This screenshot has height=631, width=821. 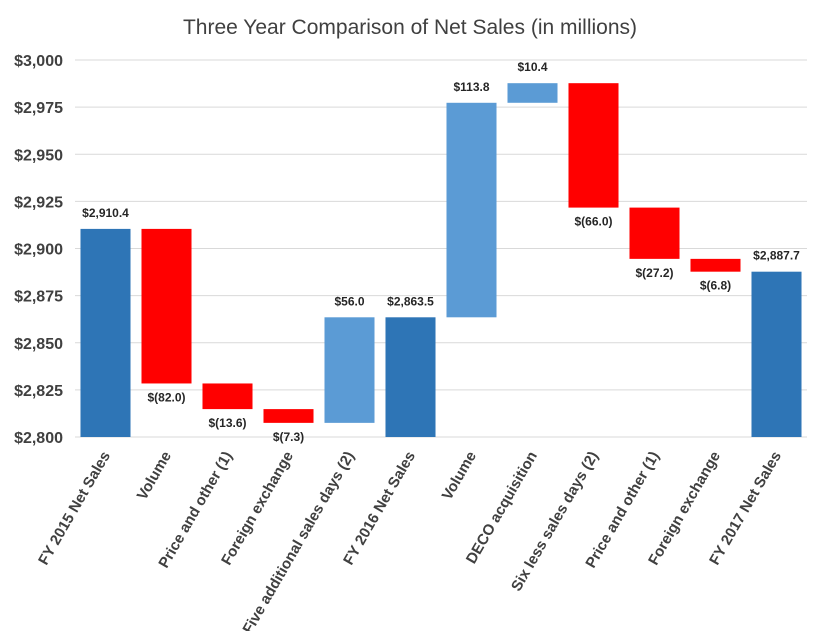 I want to click on y-tick-label: $2,800, so click(x=38, y=438).